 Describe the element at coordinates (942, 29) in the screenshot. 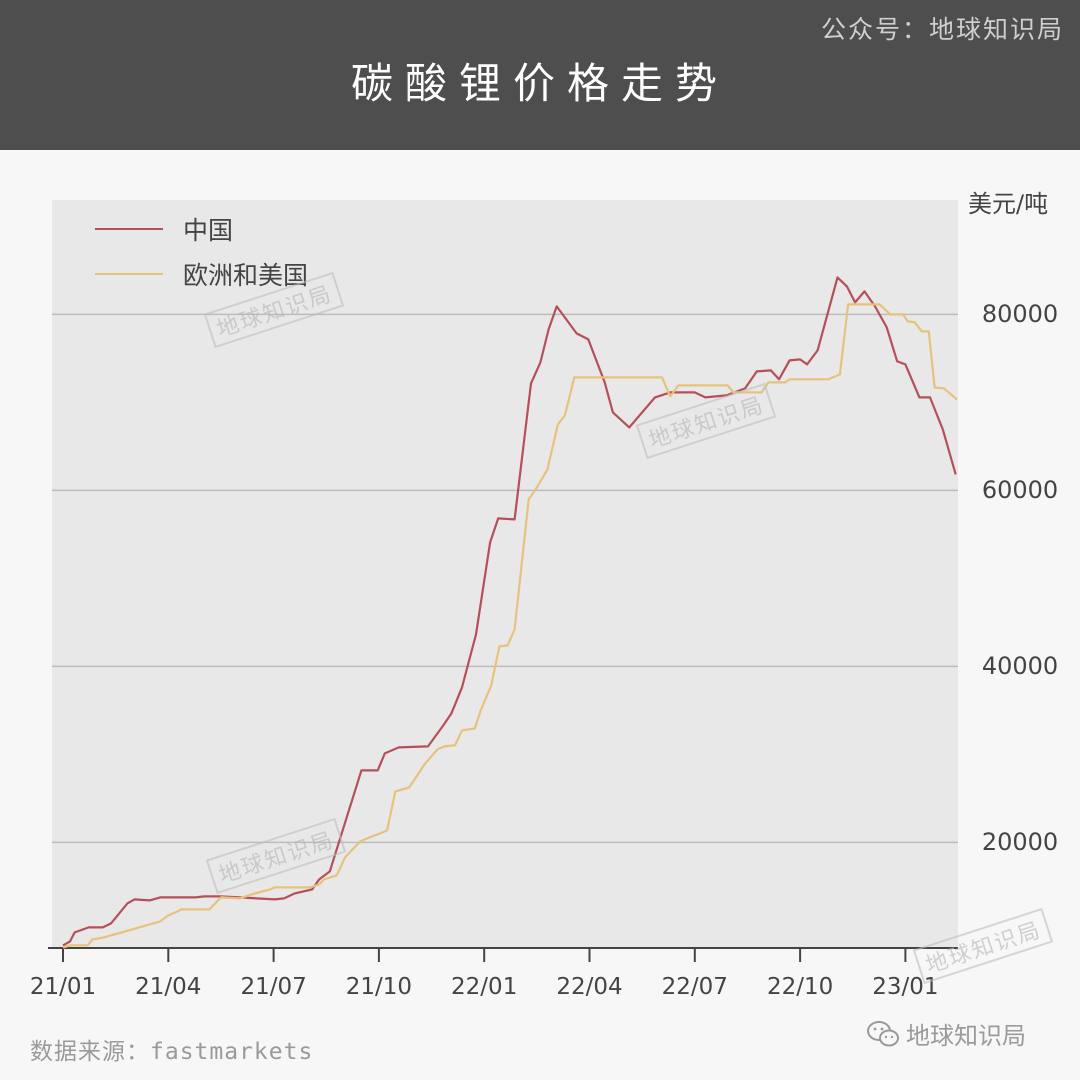

I see `account-label: 公众号：地球知识局` at that location.